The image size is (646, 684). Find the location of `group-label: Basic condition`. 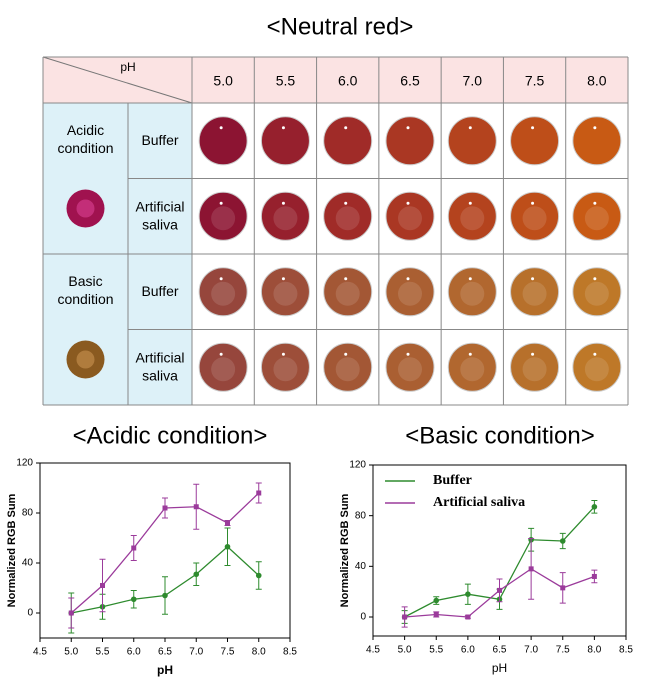

group-label: Basic condition is located at coordinates (85, 290).